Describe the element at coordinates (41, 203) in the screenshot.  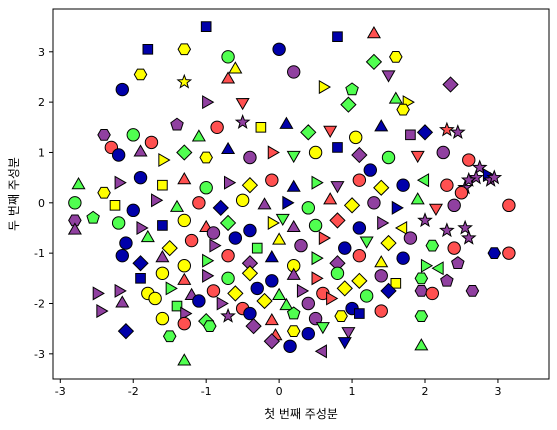
I see `y-tick-label: 0` at that location.